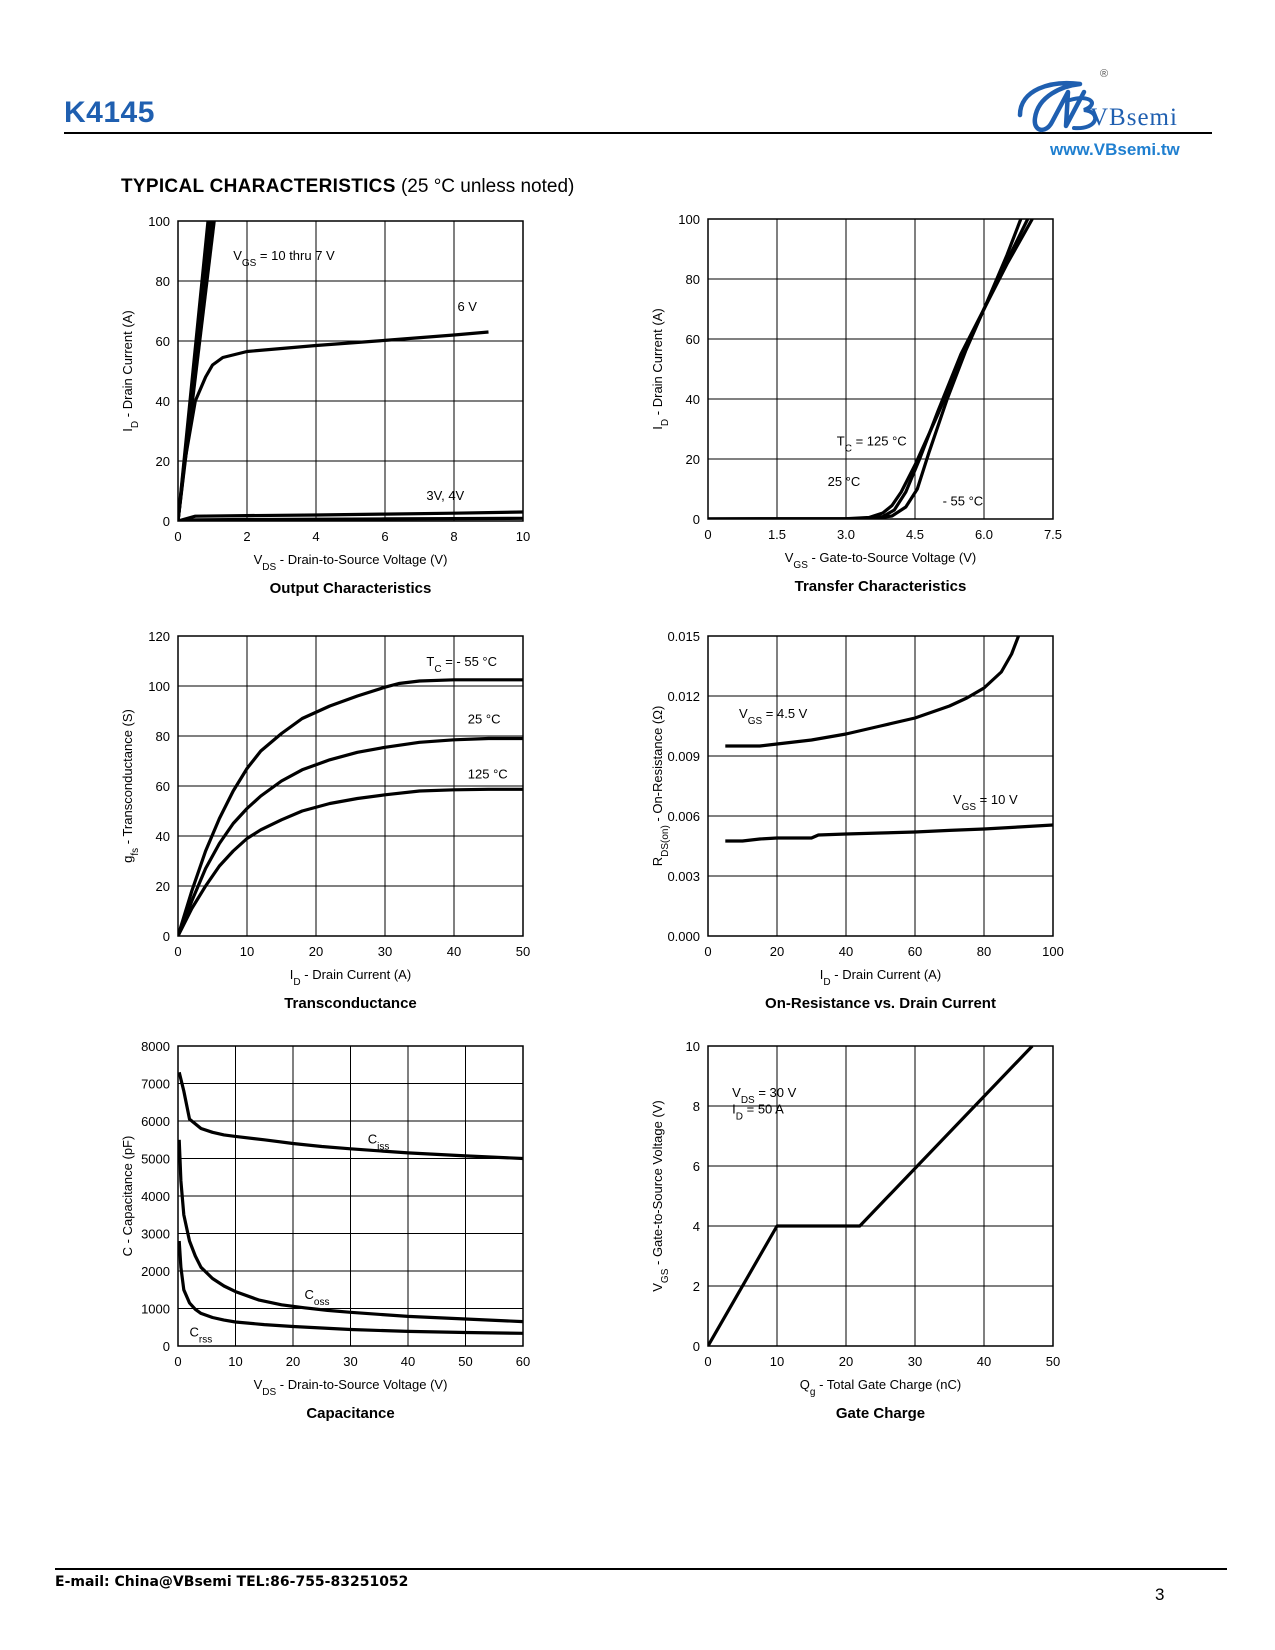  What do you see at coordinates (915, 951) in the screenshot?
I see `x-tick-label: 60` at bounding box center [915, 951].